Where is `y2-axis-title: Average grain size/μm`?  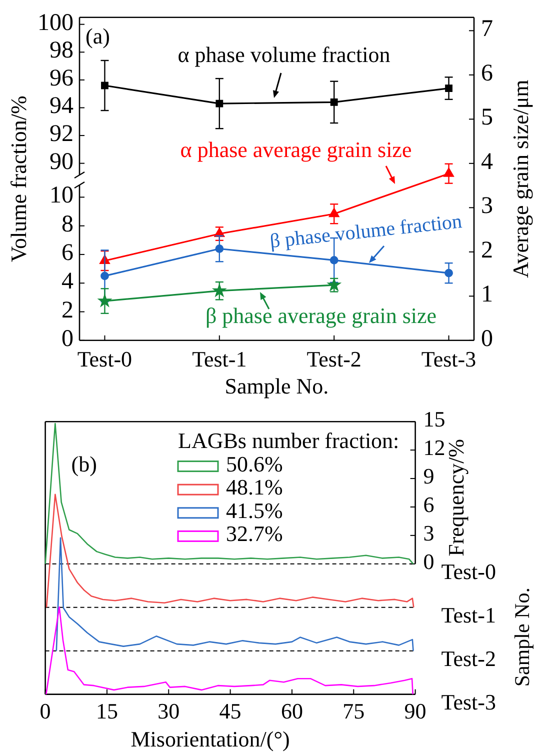 y2-axis-title: Average grain size/μm is located at coordinates (520, 179).